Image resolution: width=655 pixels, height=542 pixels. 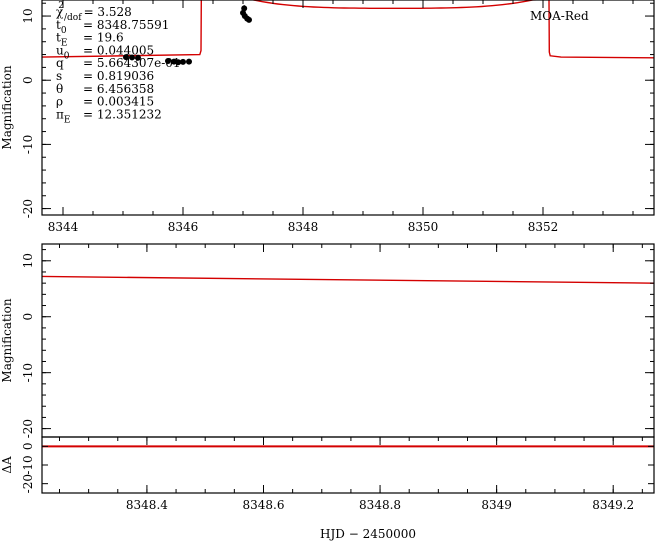 I want to click on param-superscript: 2, so click(x=61, y=6).